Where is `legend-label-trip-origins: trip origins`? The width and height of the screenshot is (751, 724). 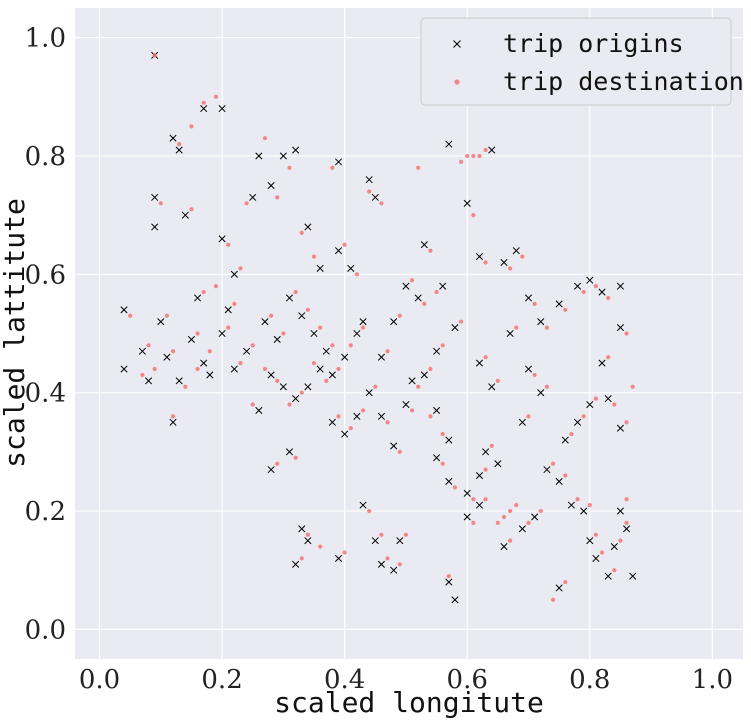
legend-label-trip-origins: trip origins is located at coordinates (593, 43).